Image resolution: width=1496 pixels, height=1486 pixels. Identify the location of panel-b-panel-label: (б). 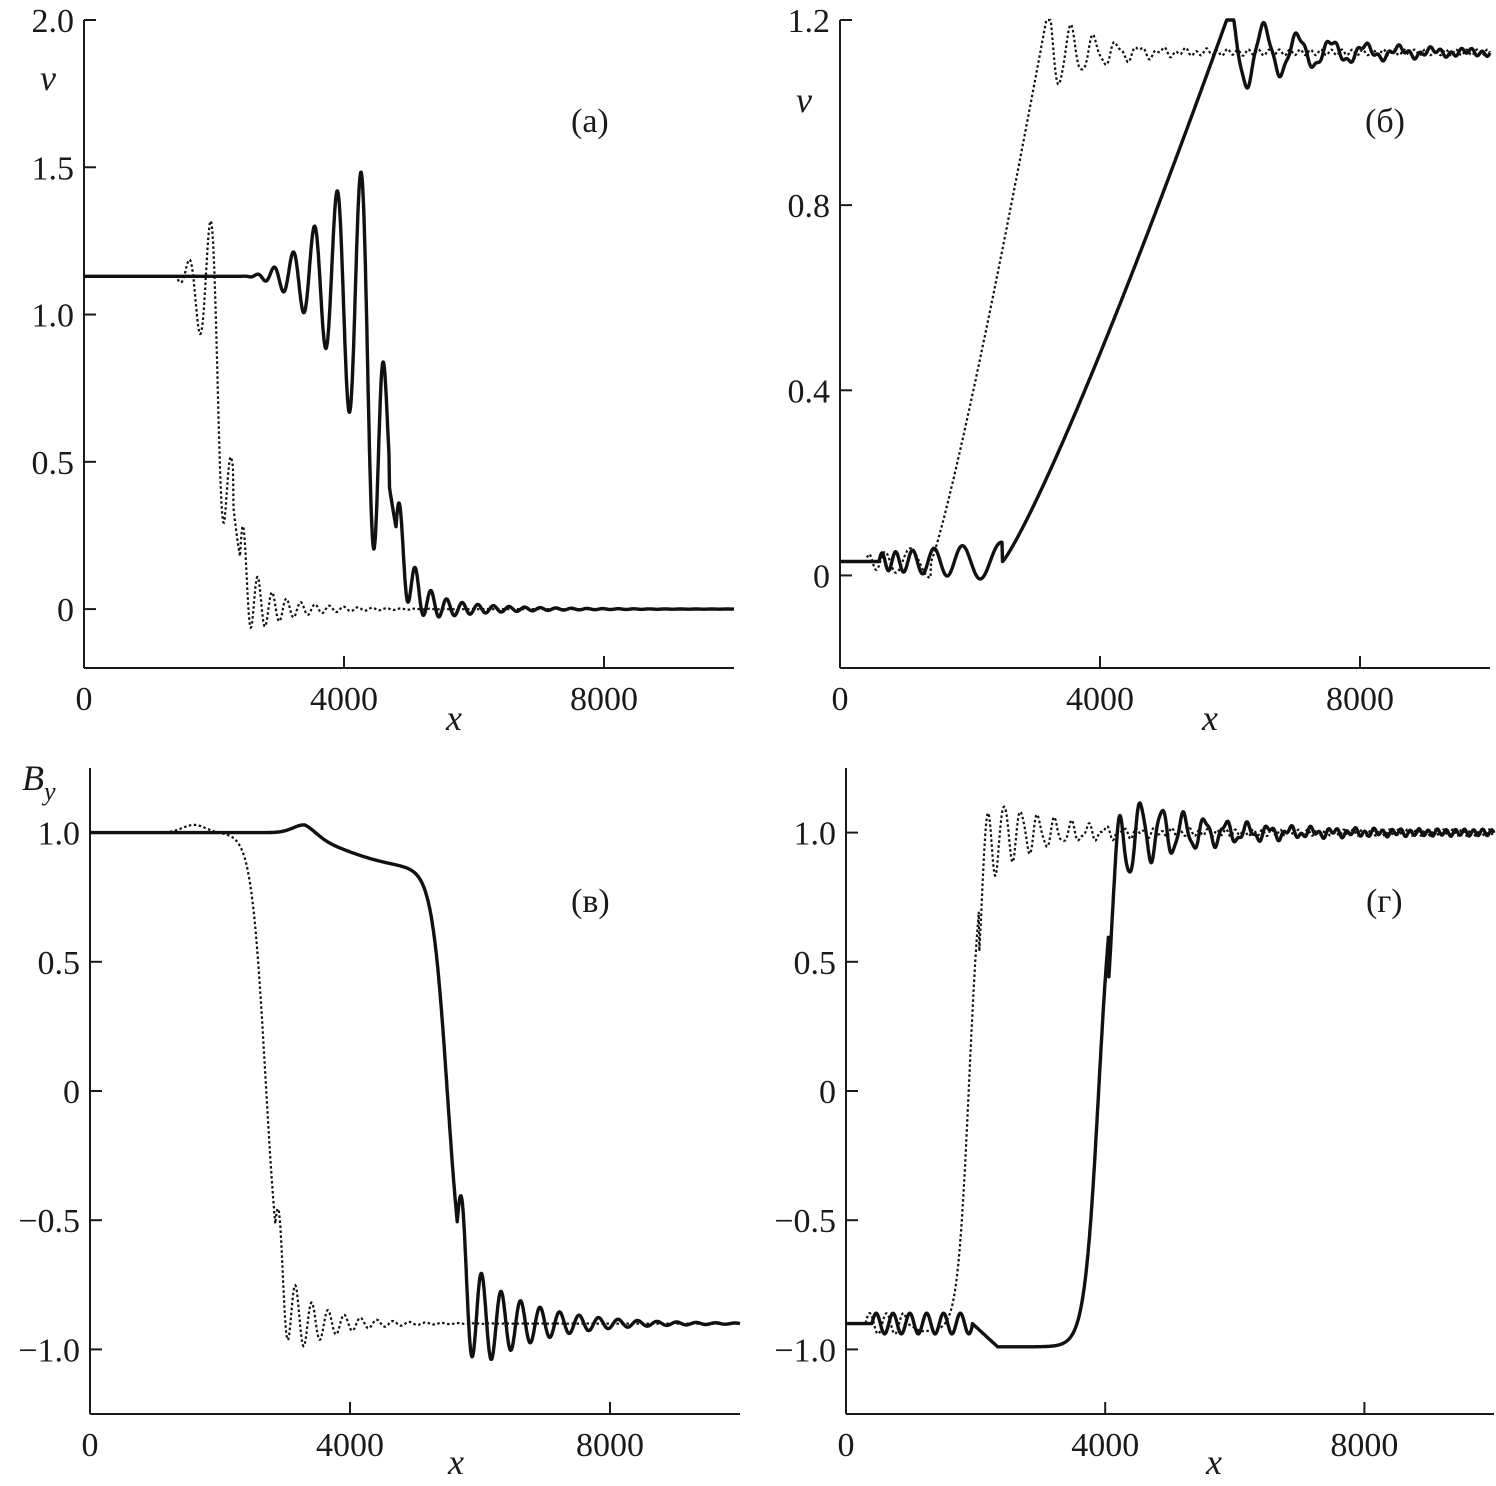
(1385, 121).